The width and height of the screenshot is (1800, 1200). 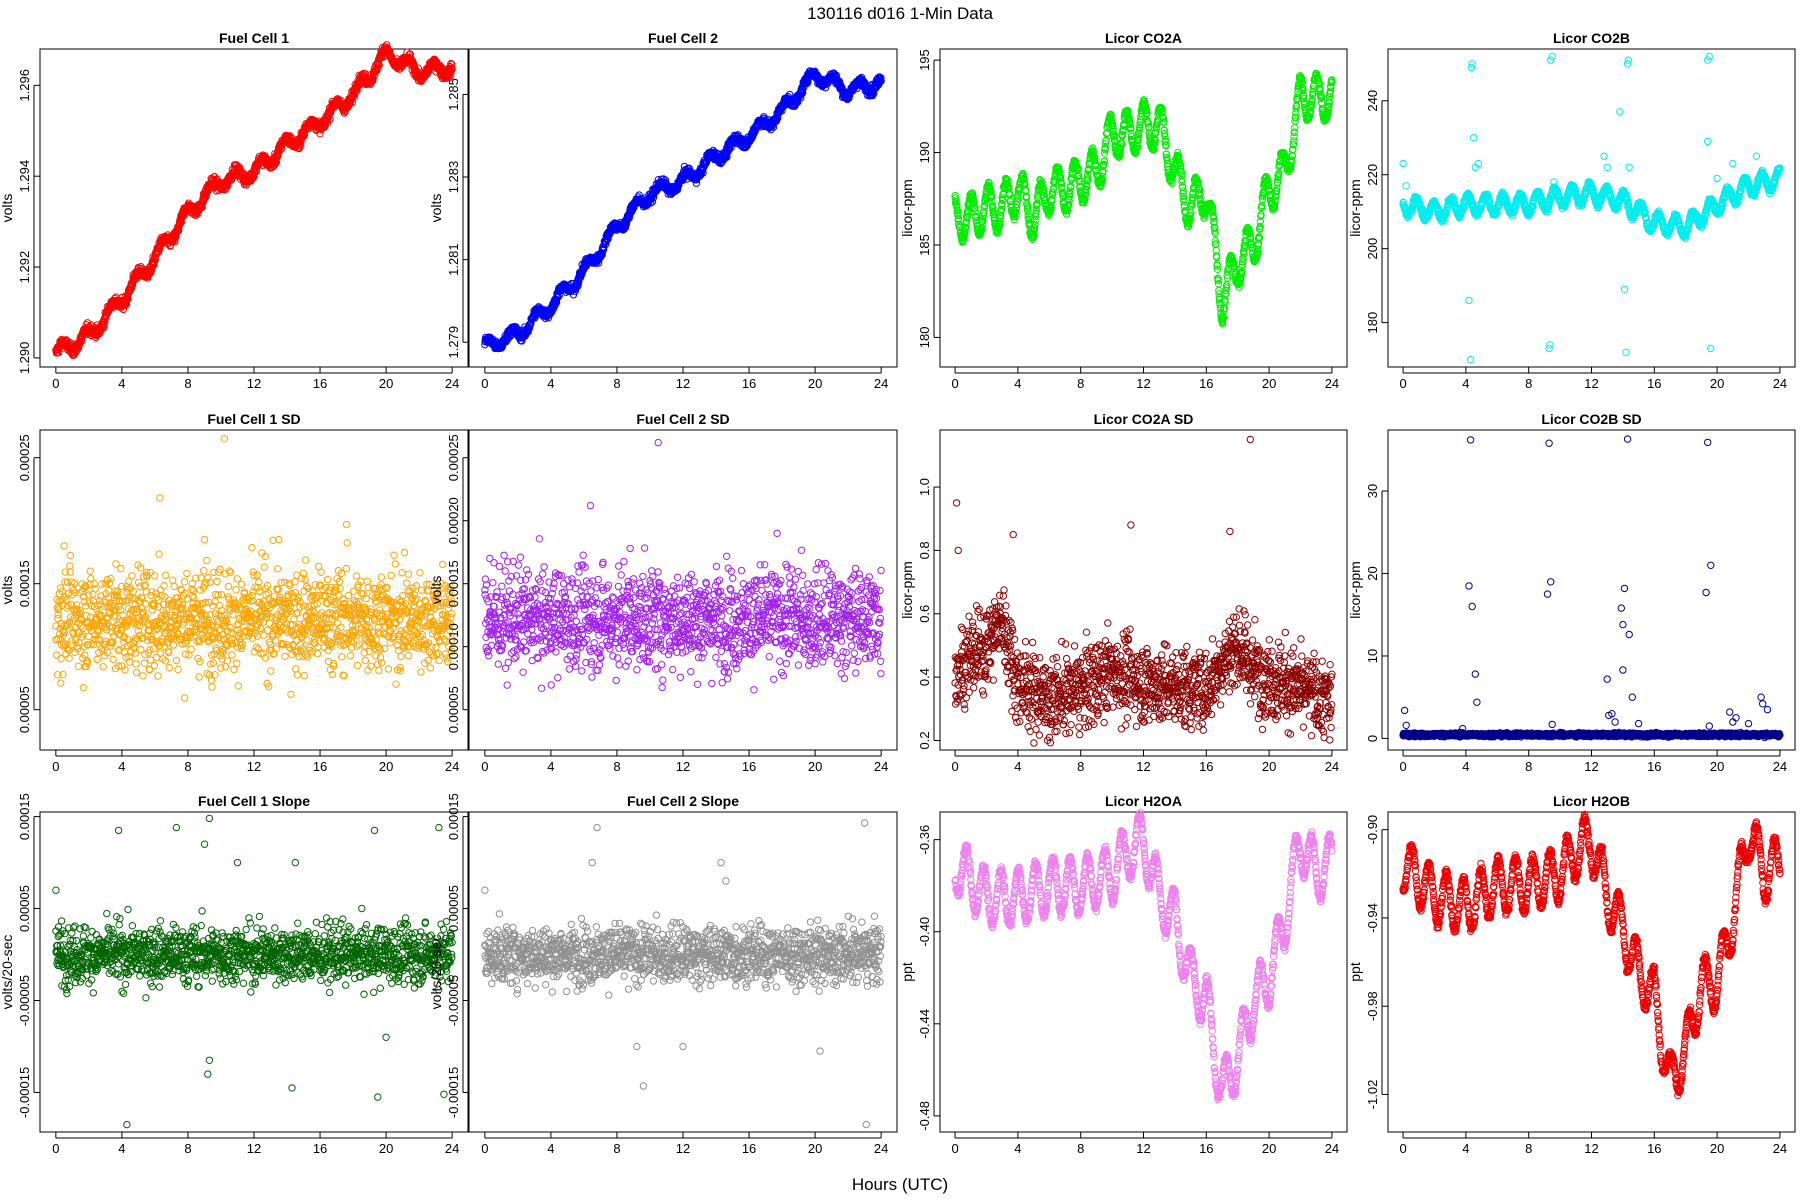 What do you see at coordinates (683, 38) in the screenshot?
I see `panel-title: Fuel Cell 2` at bounding box center [683, 38].